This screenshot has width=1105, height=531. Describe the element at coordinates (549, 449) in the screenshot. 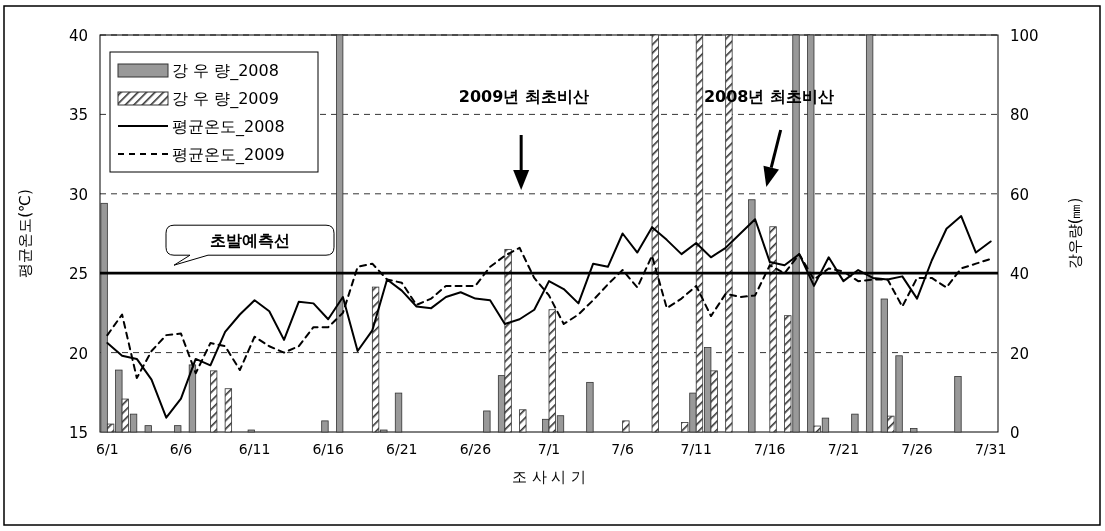

I see `x-tick-label: 7/1` at that location.